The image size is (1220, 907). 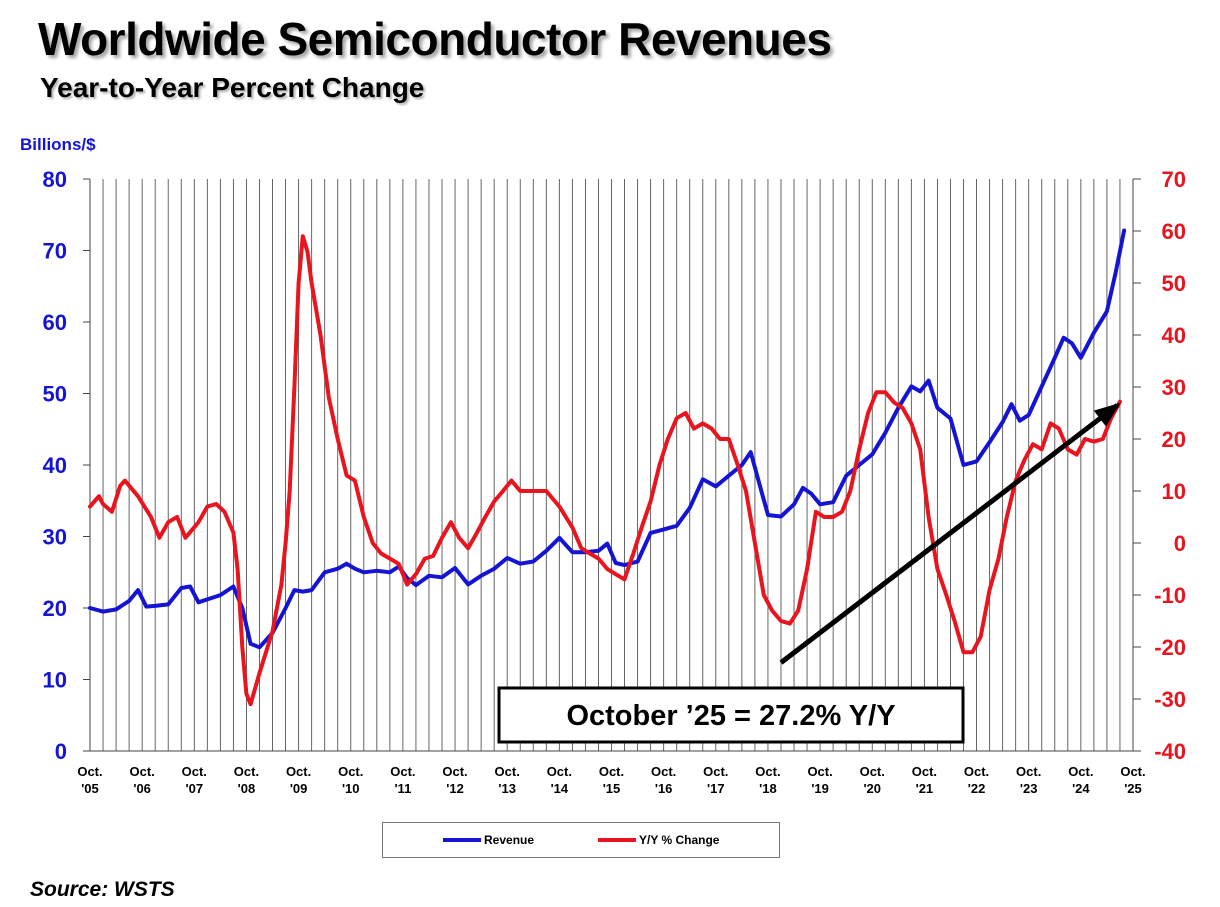 What do you see at coordinates (1081, 788) in the screenshot?
I see `x-tick-label-bottom: '24` at bounding box center [1081, 788].